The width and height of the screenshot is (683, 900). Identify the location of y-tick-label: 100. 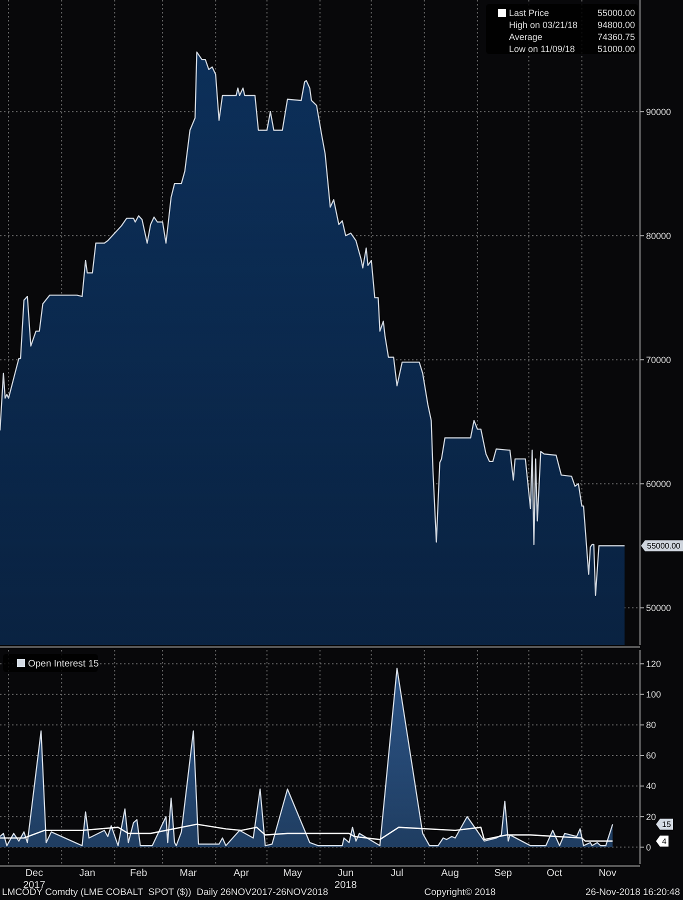
(654, 694).